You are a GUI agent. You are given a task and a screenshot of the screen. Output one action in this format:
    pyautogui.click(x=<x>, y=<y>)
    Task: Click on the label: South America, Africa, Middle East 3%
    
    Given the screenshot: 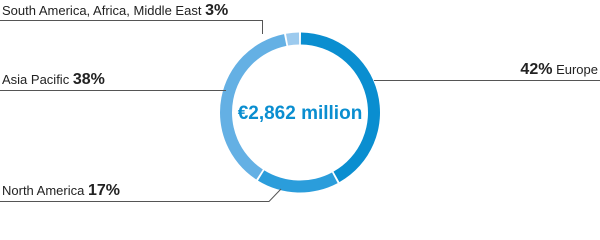 What is the action you would take?
    pyautogui.click(x=115, y=10)
    